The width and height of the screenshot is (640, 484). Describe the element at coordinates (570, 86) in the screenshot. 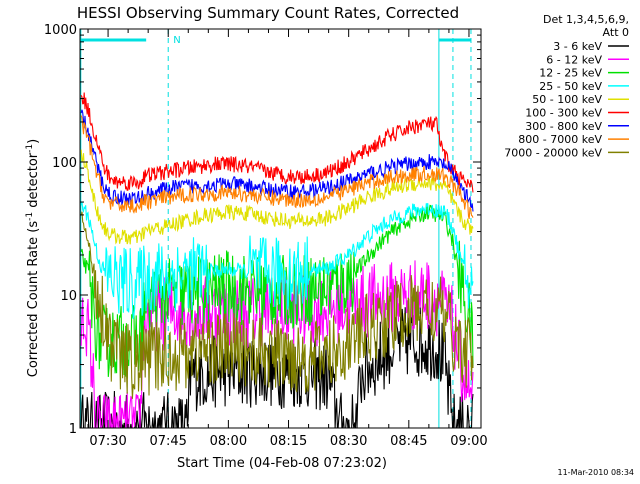

I see `legend-label: 25 - 50 keV` at that location.